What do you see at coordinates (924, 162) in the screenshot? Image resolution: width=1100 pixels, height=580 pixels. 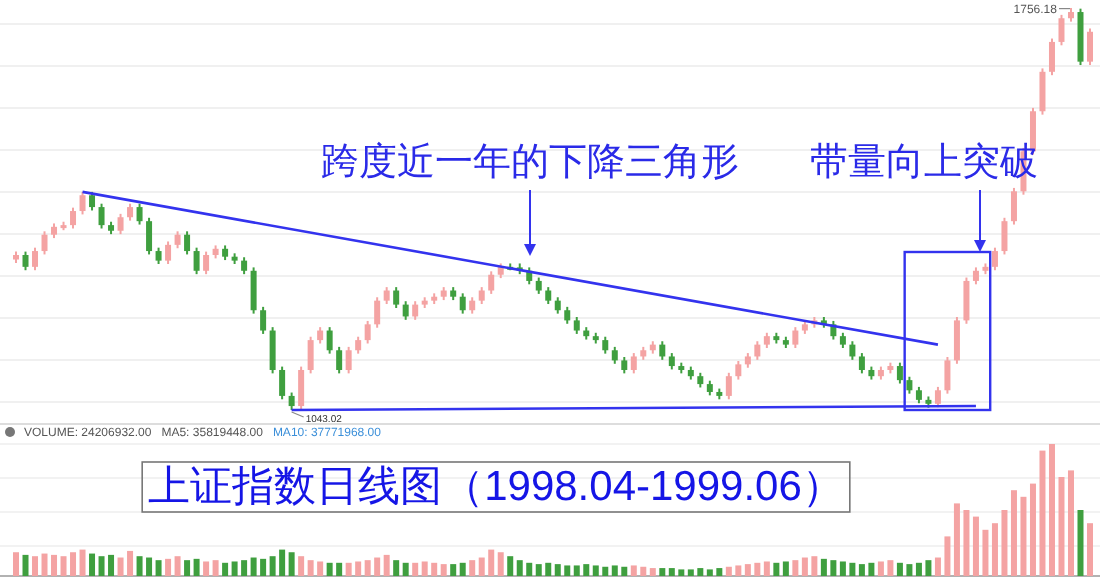 I see `annotation: 带量向上突破` at bounding box center [924, 162].